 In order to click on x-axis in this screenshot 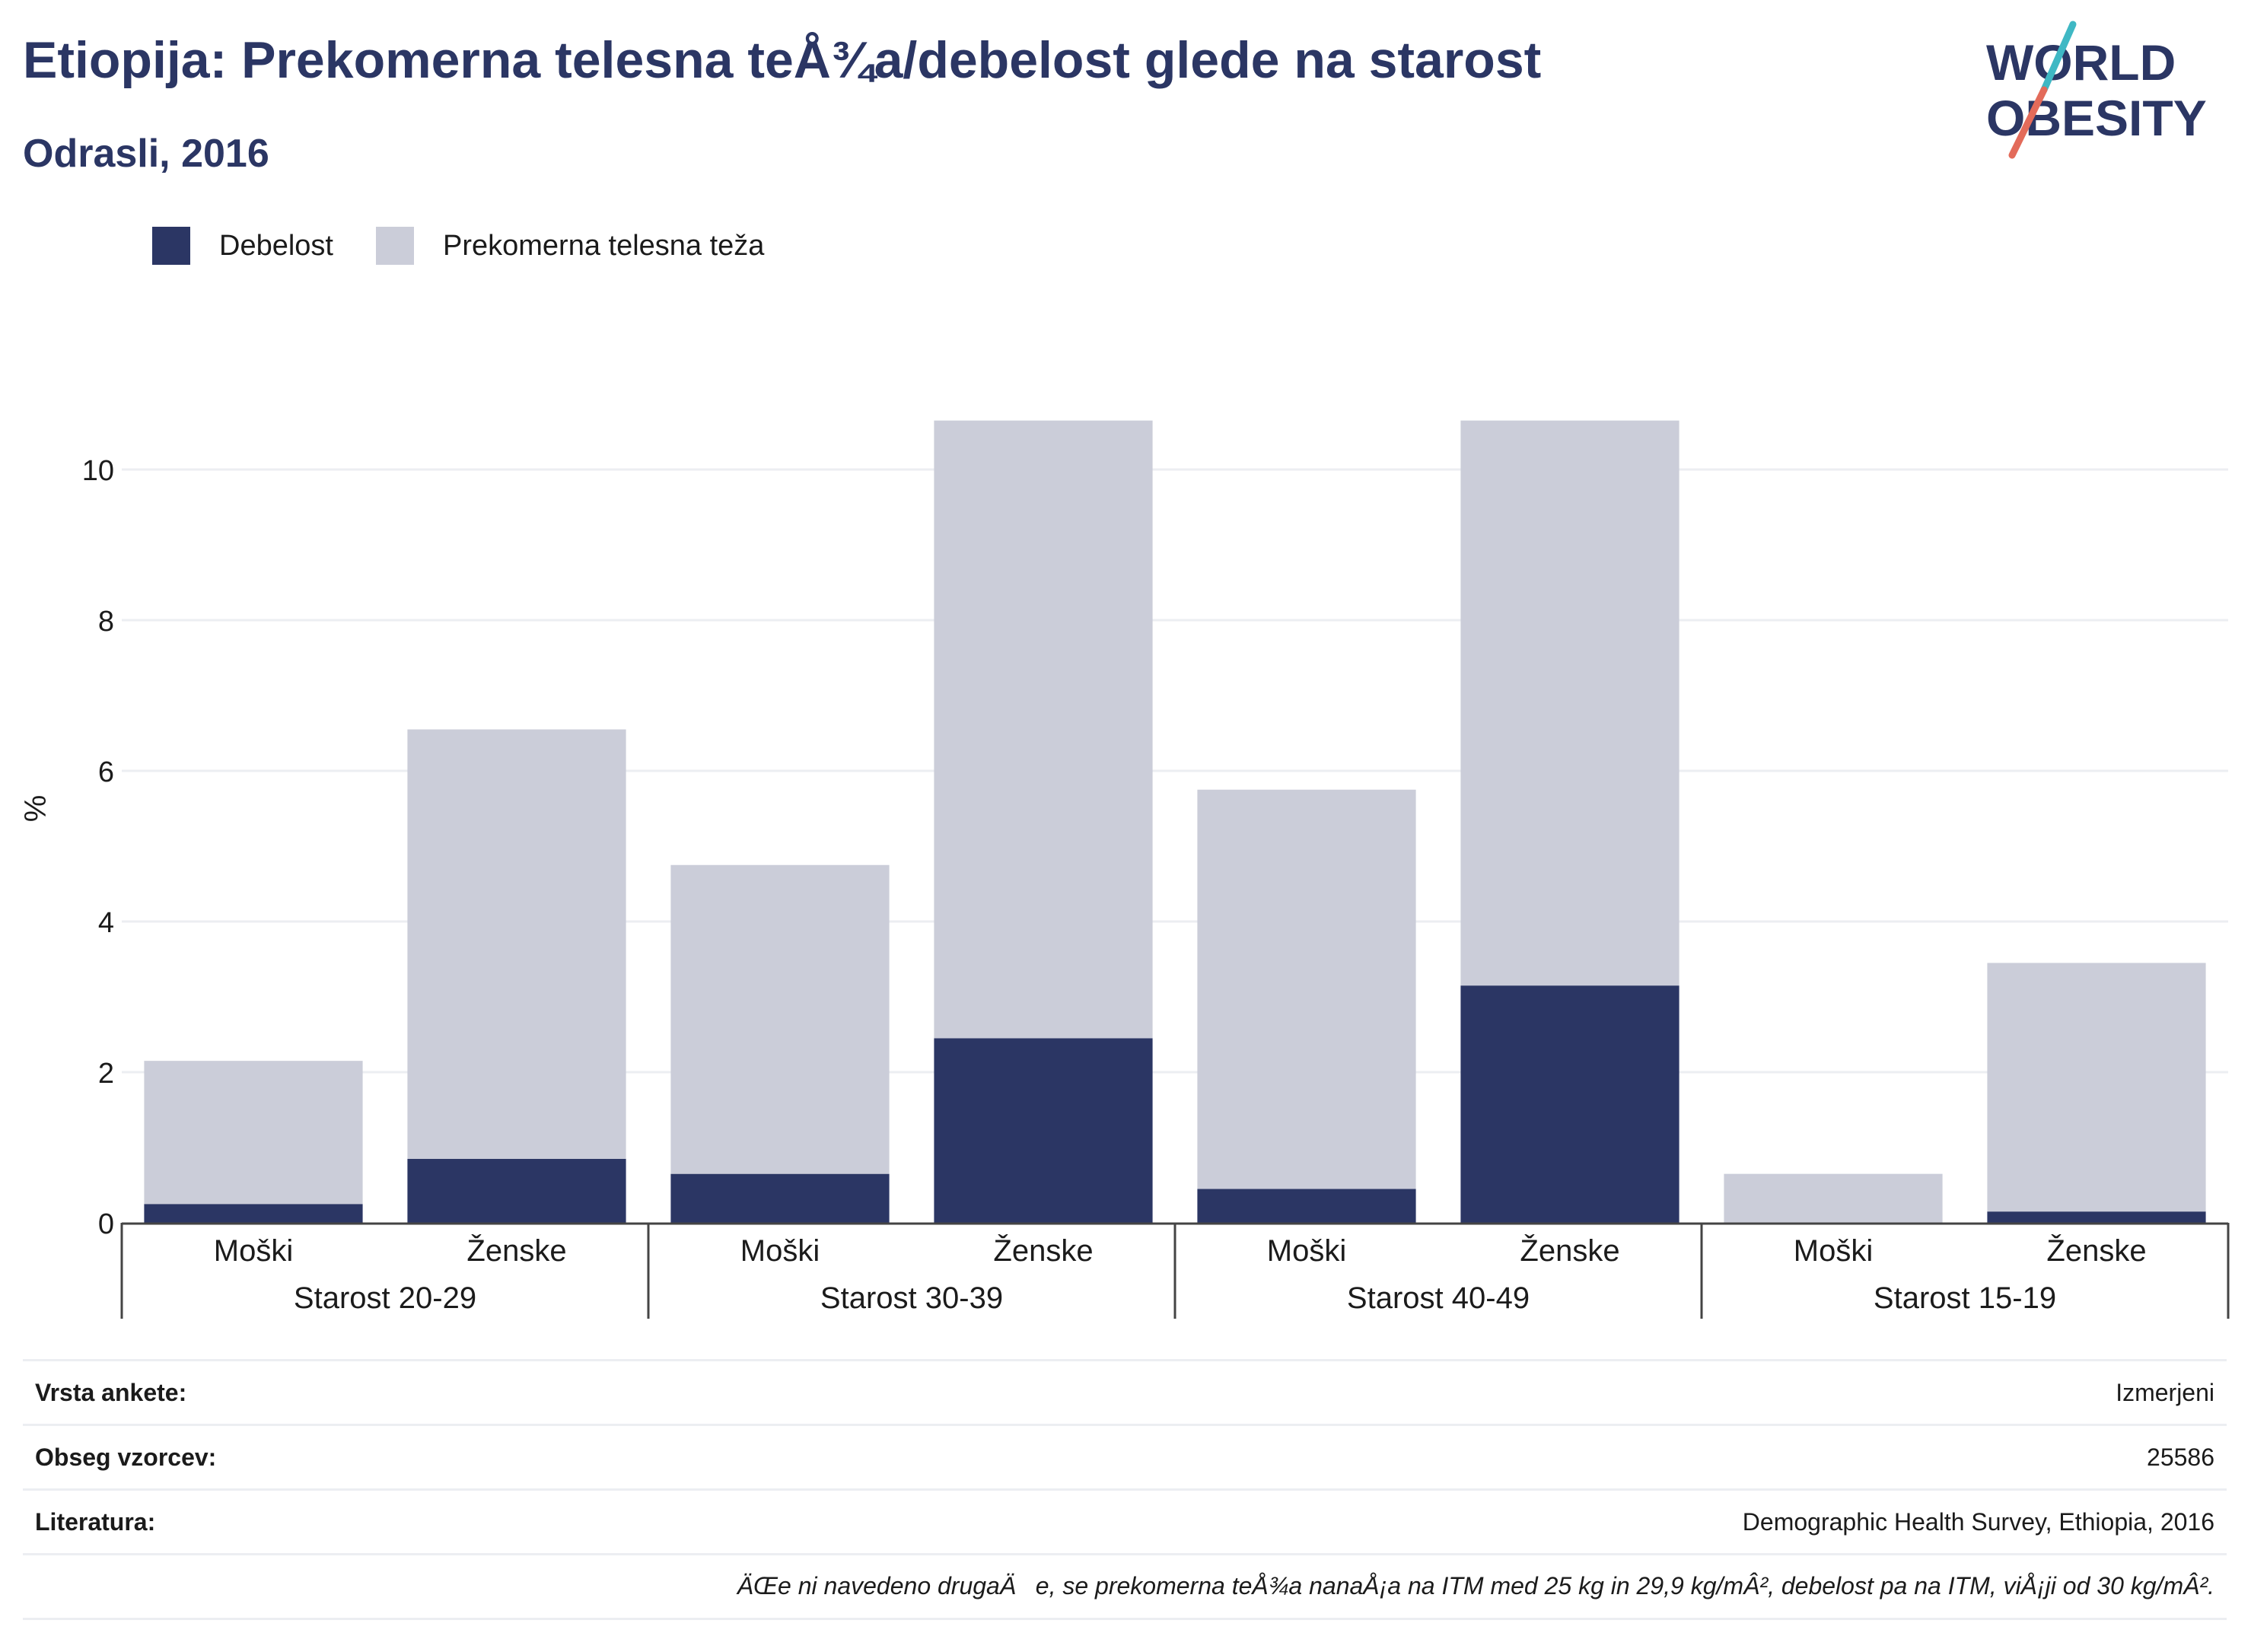, I will do `click(1175, 1270)`.